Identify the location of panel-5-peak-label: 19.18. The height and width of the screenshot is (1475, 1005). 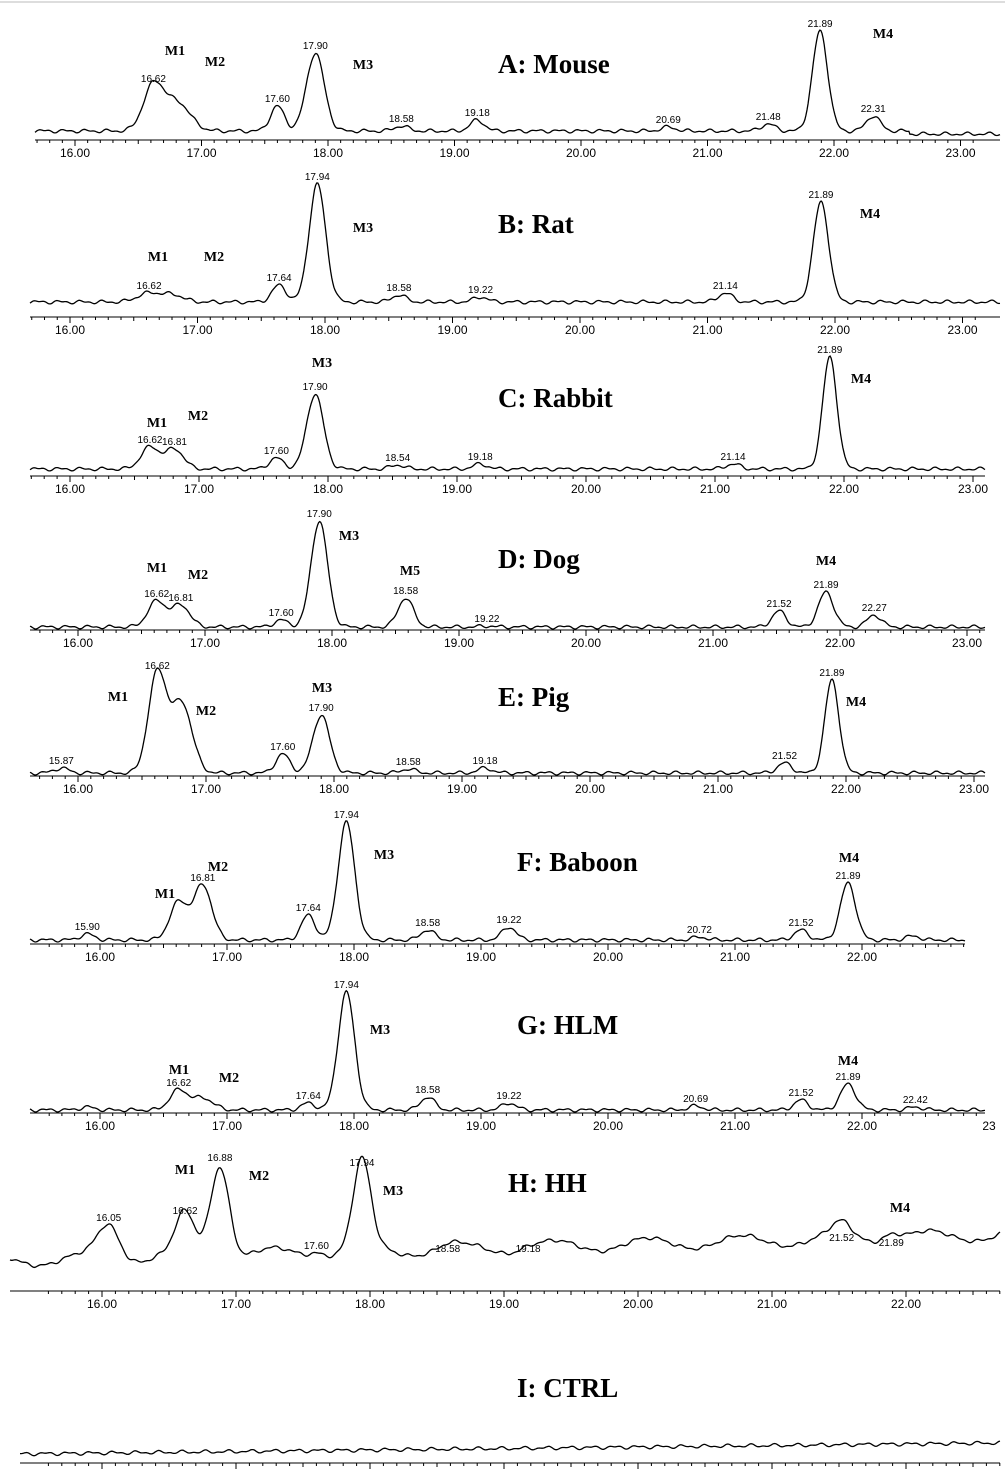
(485, 761).